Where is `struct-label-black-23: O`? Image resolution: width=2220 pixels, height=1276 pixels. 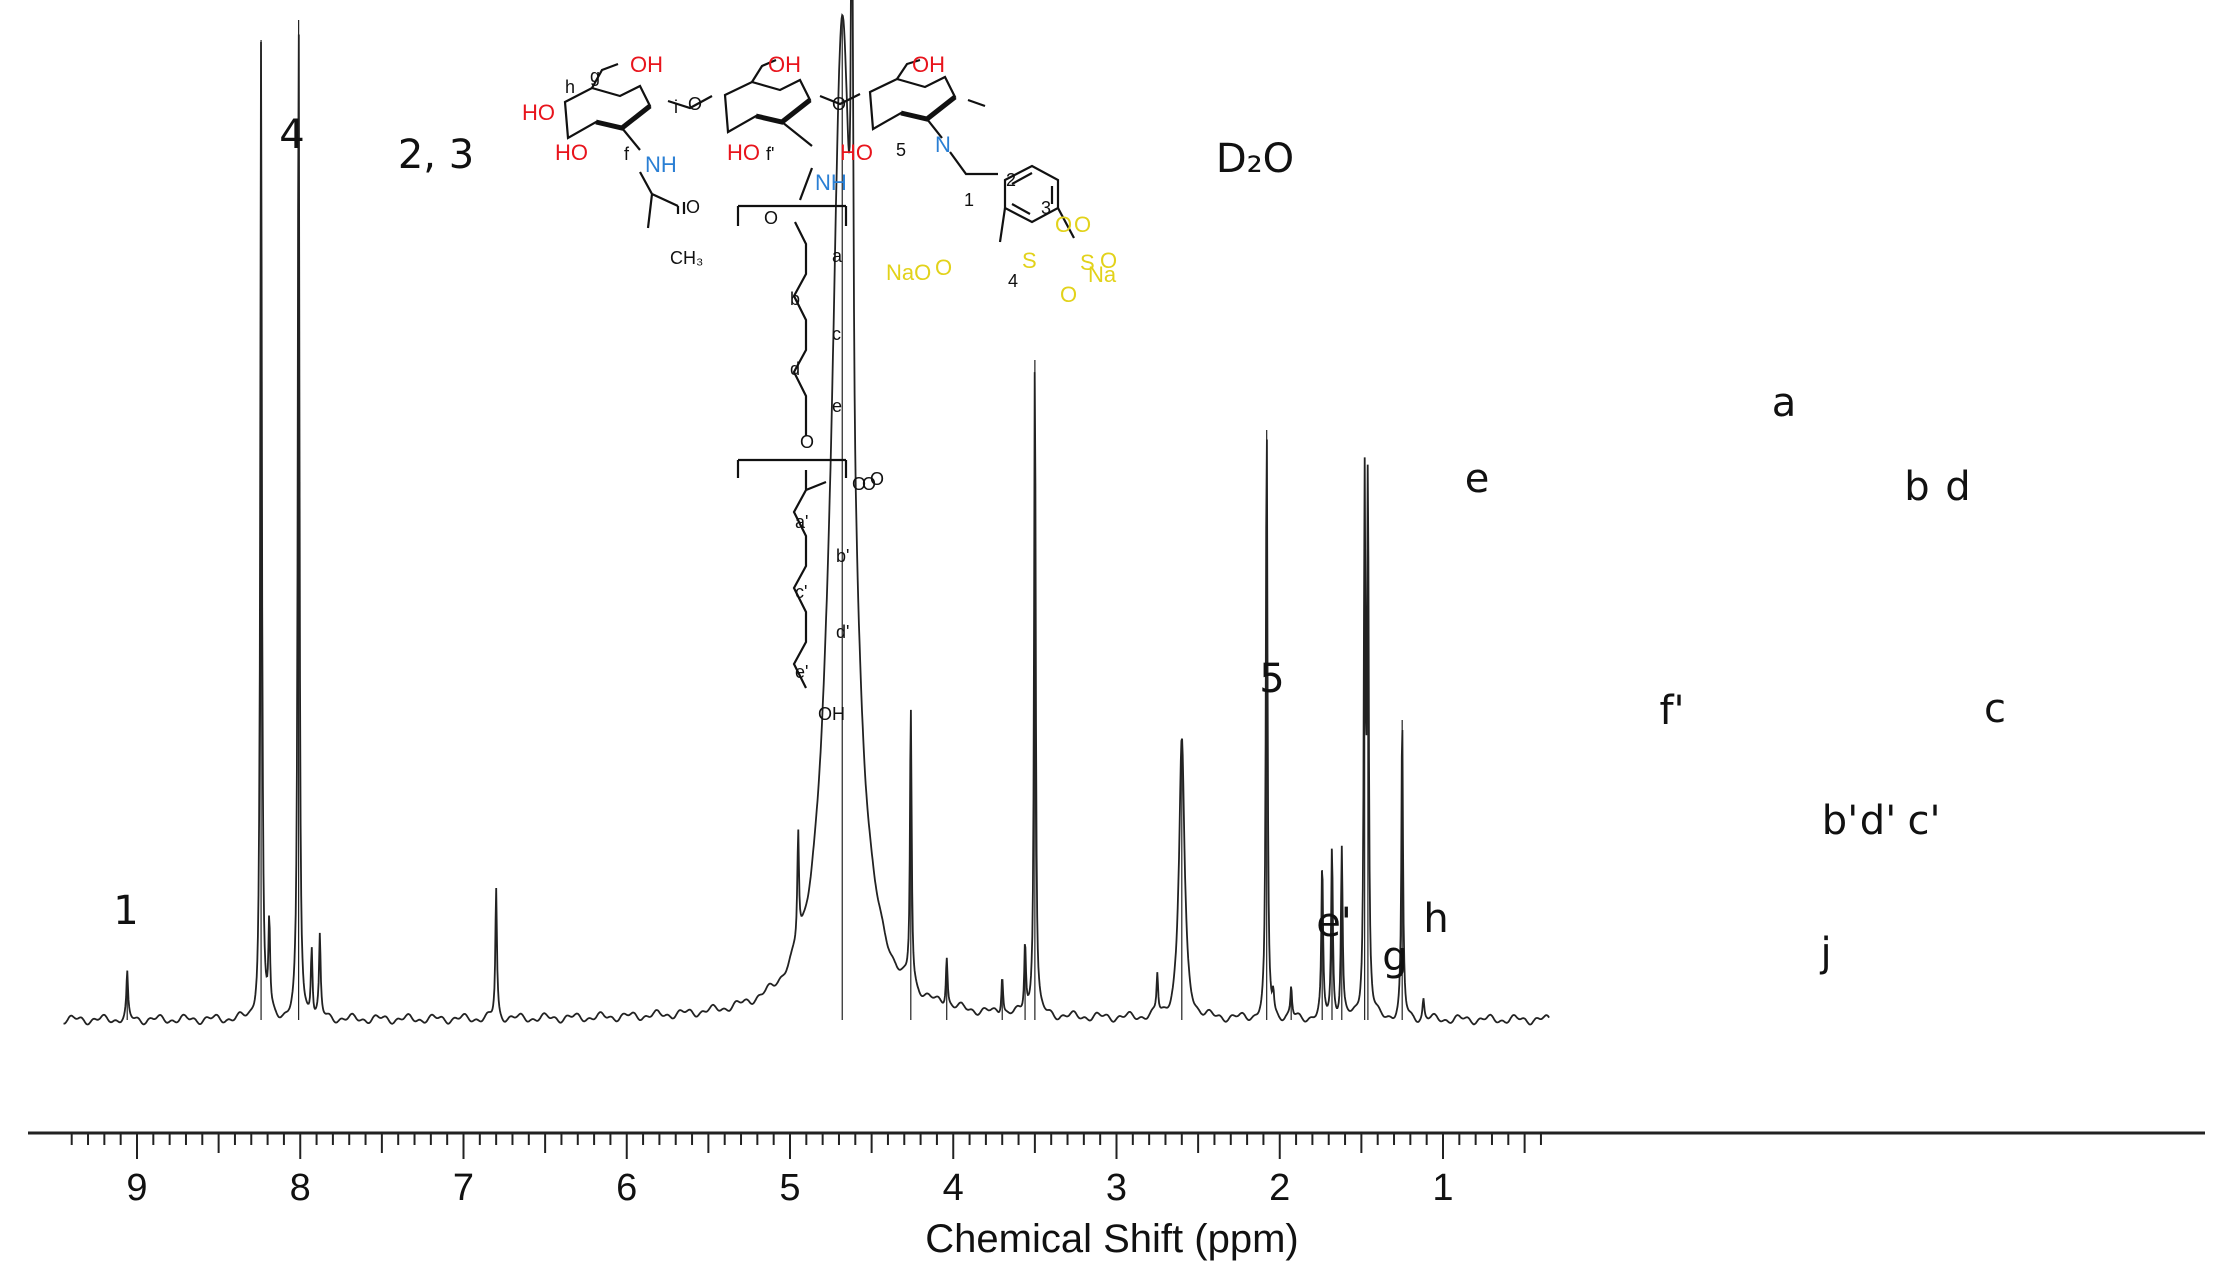
struct-label-black-23: O is located at coordinates (771, 218).